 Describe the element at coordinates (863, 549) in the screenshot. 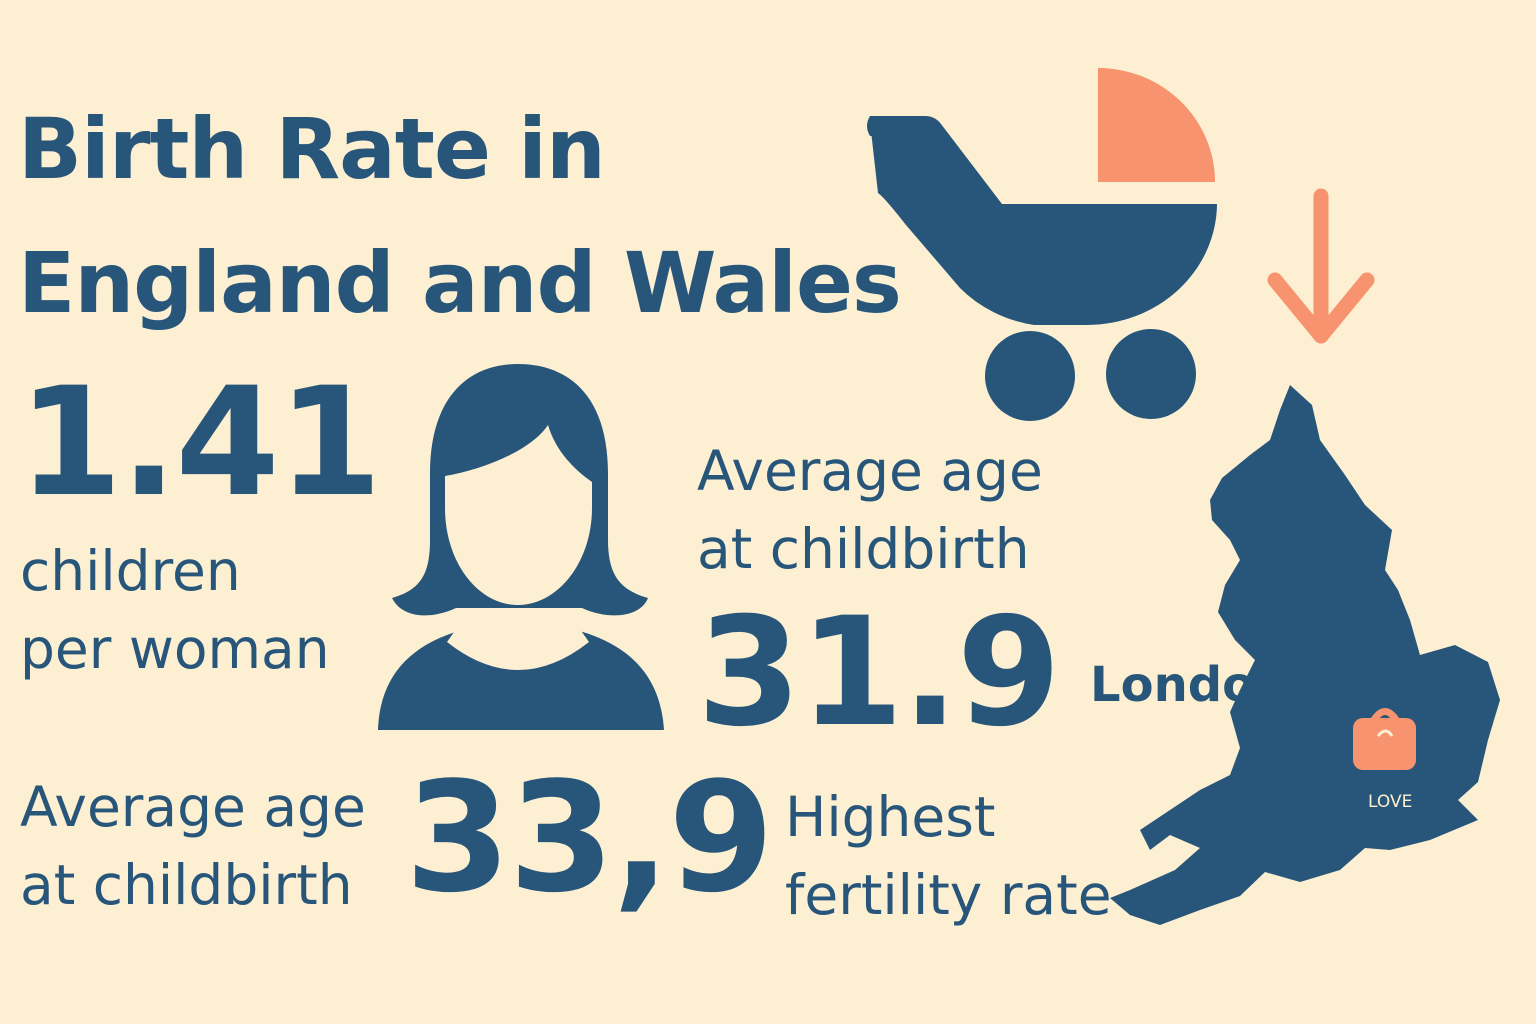

I see `avg-age-label-1-line-2: at childbirth` at that location.